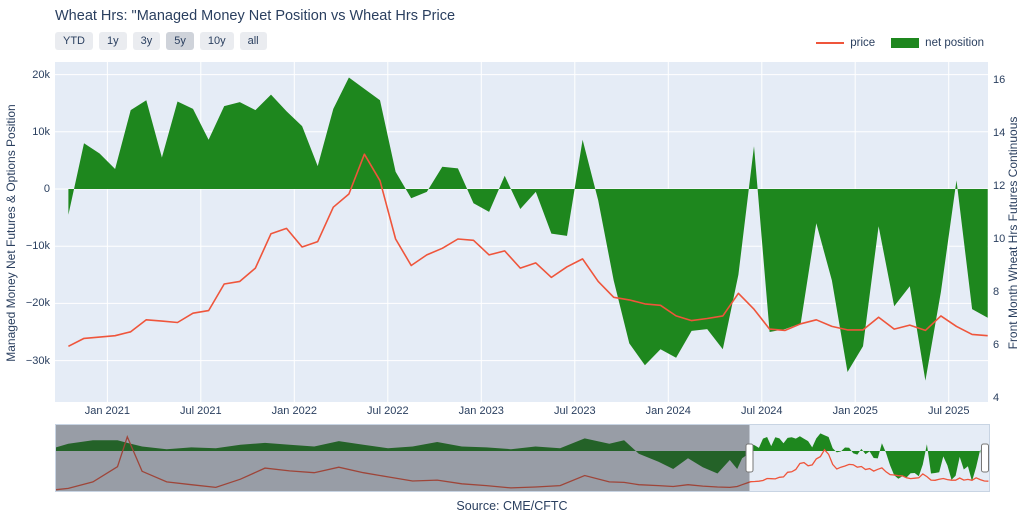  What do you see at coordinates (253, 41) in the screenshot?
I see `range-button-all: all` at bounding box center [253, 41].